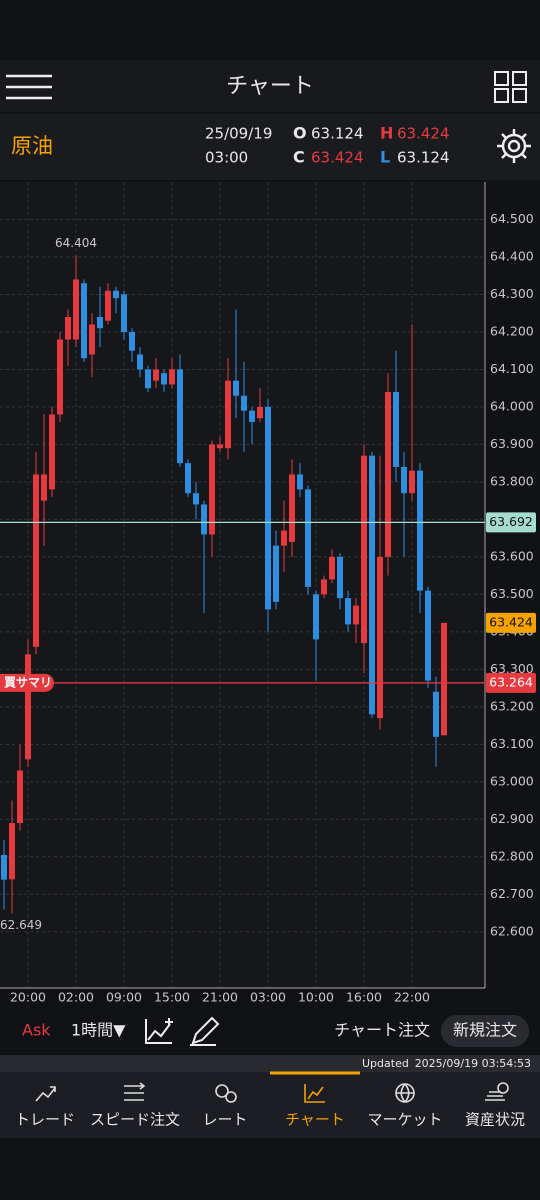 This screenshot has width=540, height=1200. I want to click on y-tick-label: 63.900, so click(512, 443).